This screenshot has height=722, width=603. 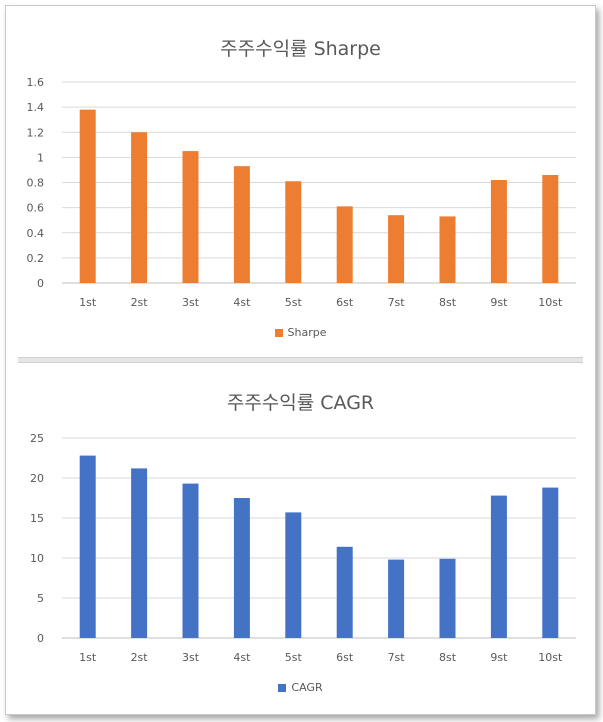 What do you see at coordinates (36, 132) in the screenshot?
I see `y-tick-label: 1.2` at bounding box center [36, 132].